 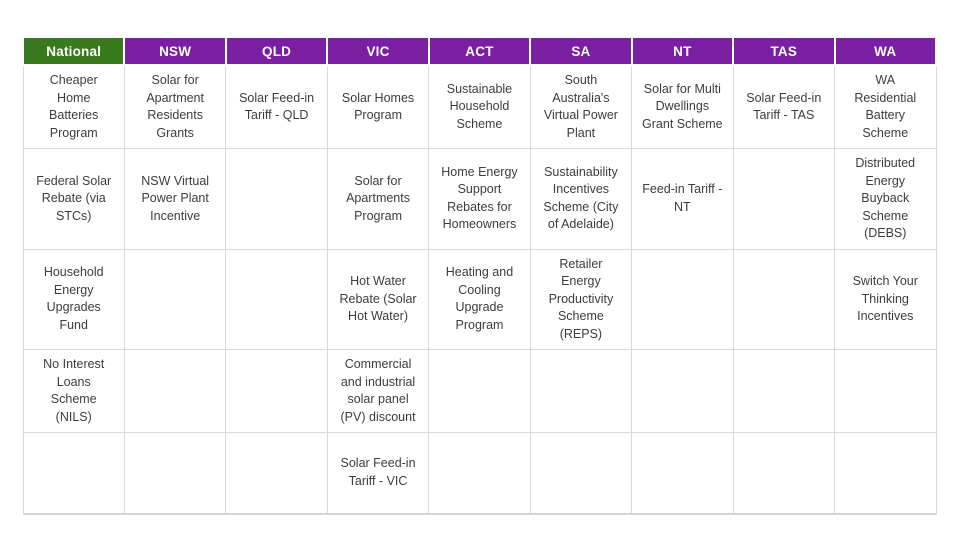 What do you see at coordinates (276, 106) in the screenshot?
I see `table-cell: Solar Feed-in Tariff - QLD` at bounding box center [276, 106].